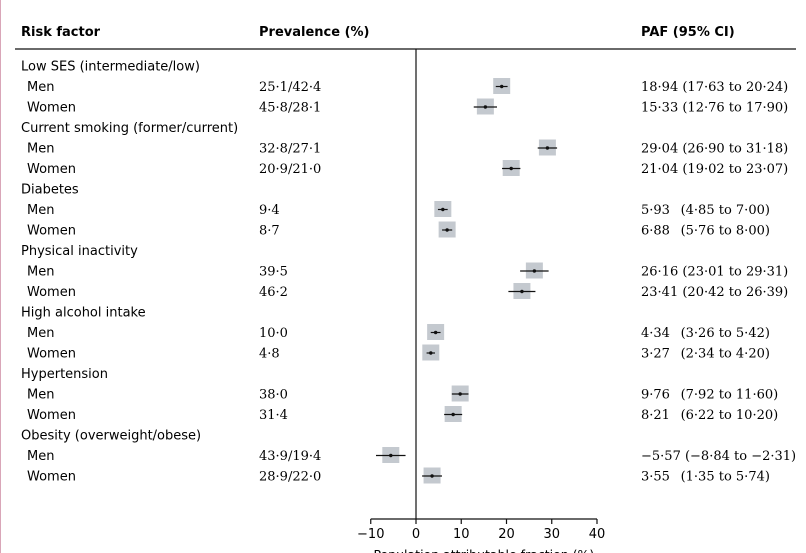 The width and height of the screenshot is (806, 553). I want to click on x-tick-label: 10, so click(461, 534).